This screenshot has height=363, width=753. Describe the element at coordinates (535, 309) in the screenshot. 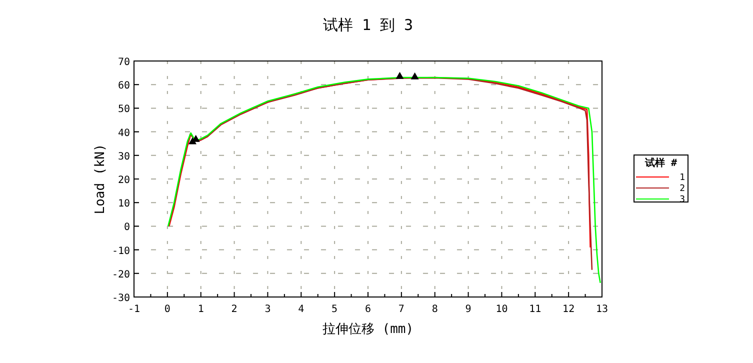

I see `x-tick-label: 11` at that location.